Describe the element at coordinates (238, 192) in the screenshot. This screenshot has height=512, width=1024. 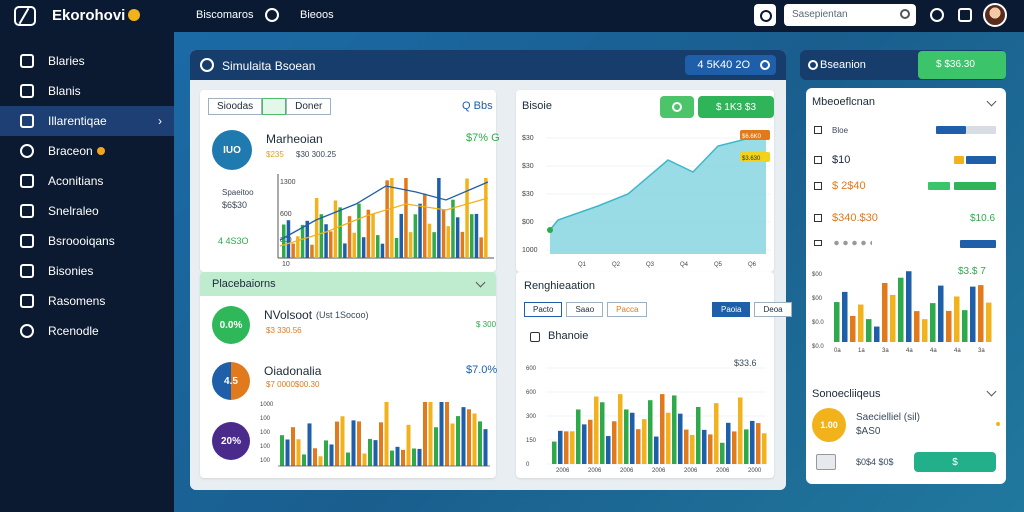
I see `small-label: Spaeitoo` at that location.